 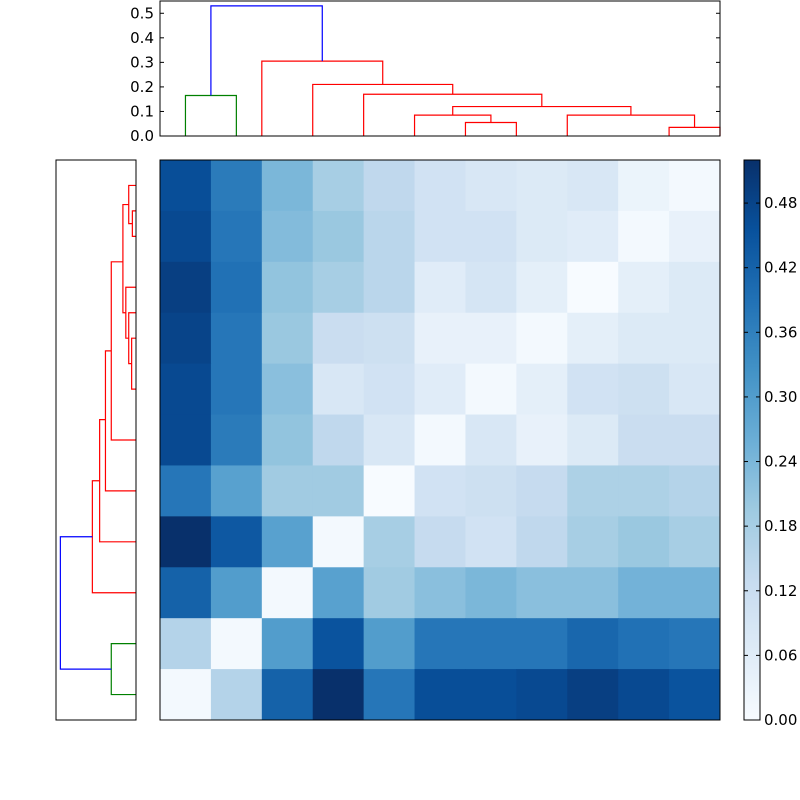 I want to click on colorbar-axis: 0.00 0.06 0.12 0.18 0.24 0.30 0.36 0.42 0.48, so click(x=770, y=461).